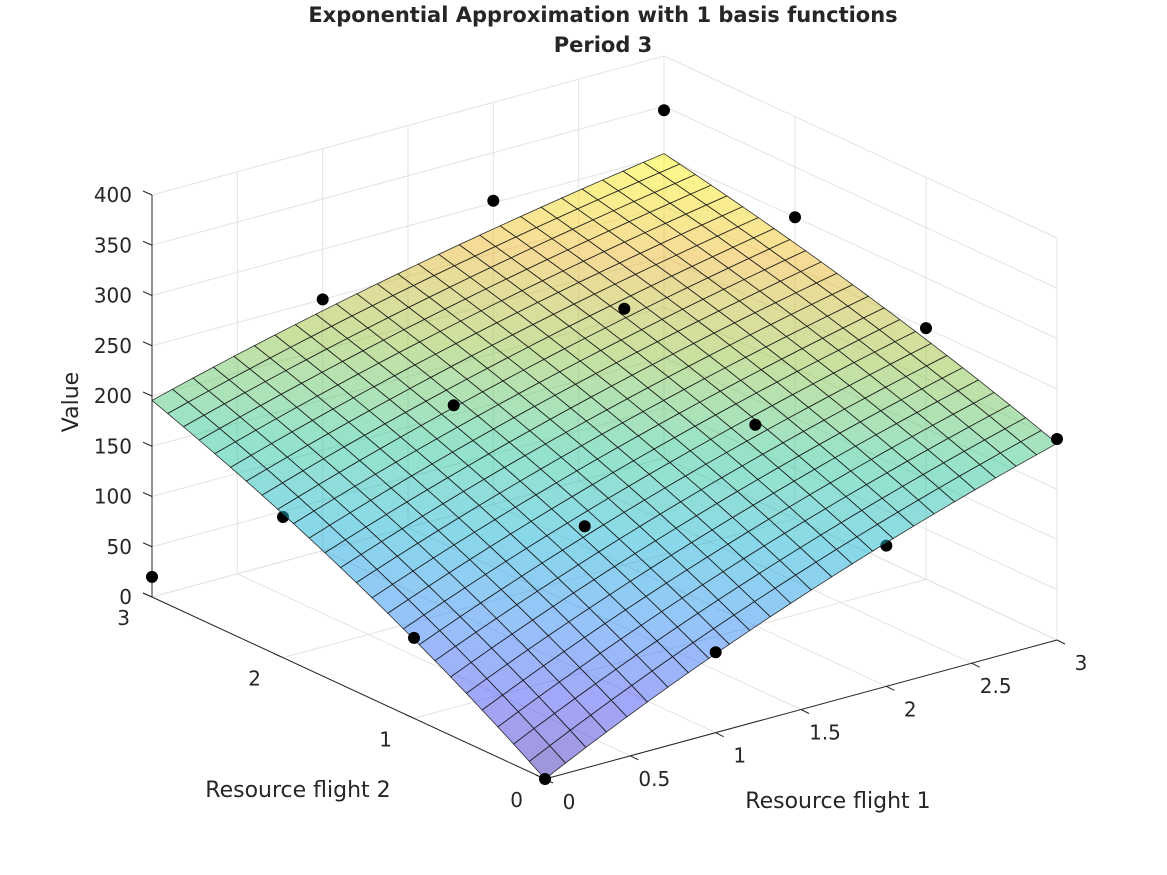  What do you see at coordinates (348, 688) in the screenshot?
I see `y-axis-line` at bounding box center [348, 688].